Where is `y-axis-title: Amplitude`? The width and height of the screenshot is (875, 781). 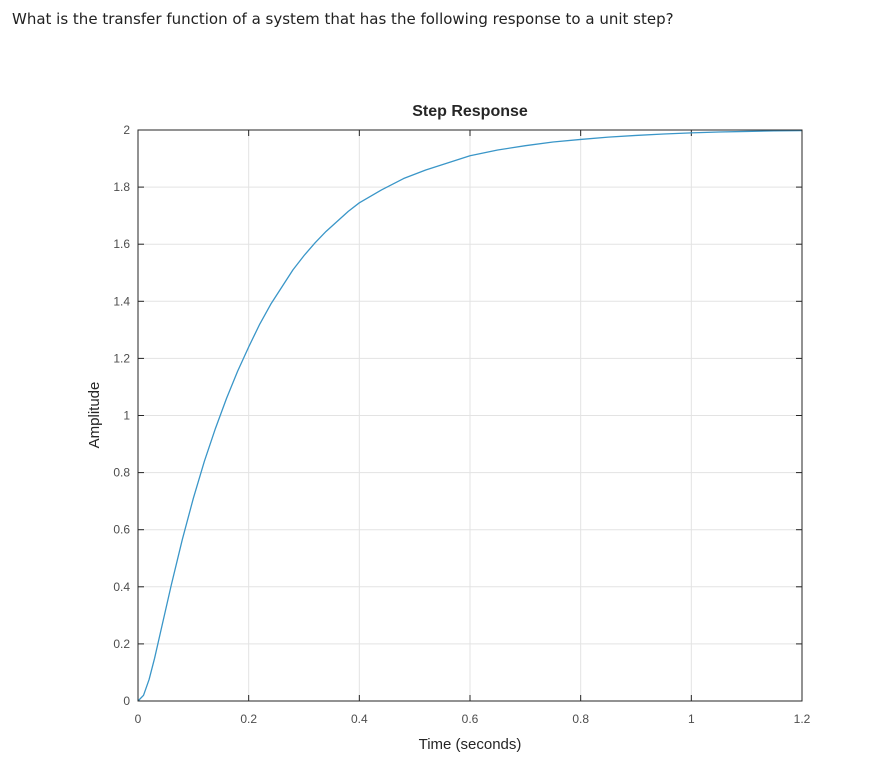 y-axis-title: Amplitude is located at coordinates (94, 415).